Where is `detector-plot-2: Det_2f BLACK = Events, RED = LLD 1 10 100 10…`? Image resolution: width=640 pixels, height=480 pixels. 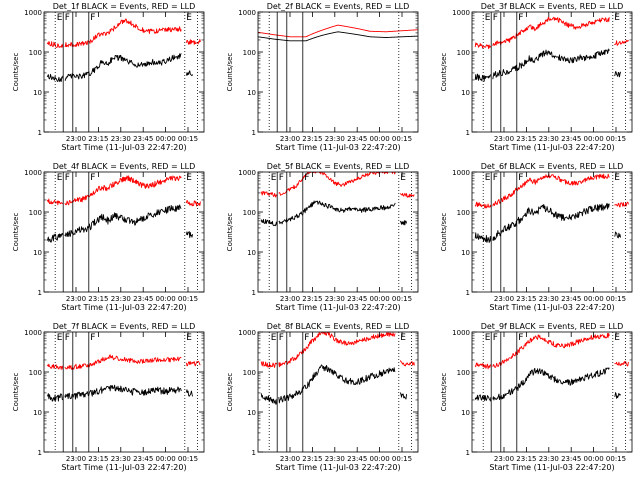 detector-plot-2: Det_2f BLACK = Events, RED = LLD 1 10 100 10… is located at coordinates (322, 77).